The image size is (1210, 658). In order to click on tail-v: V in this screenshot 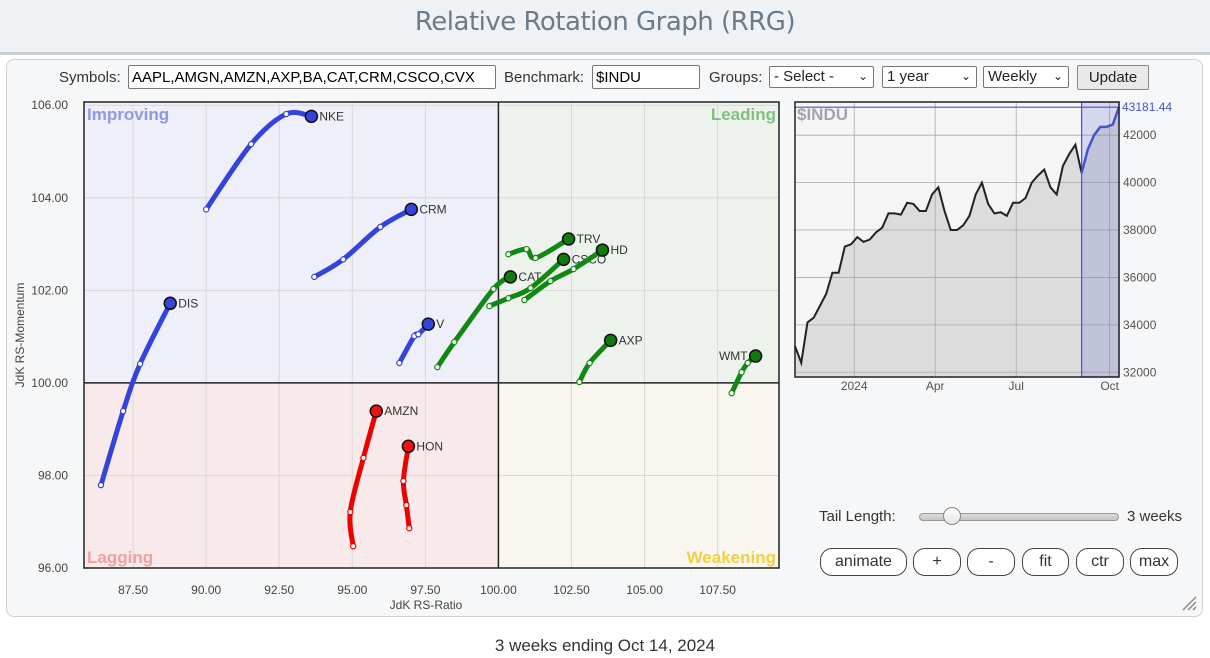, I will do `click(420, 342)`.